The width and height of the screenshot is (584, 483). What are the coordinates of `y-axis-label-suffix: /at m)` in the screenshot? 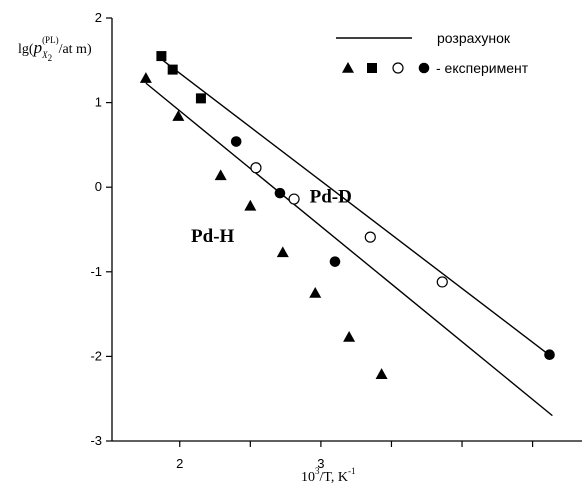 It's located at (75, 49).